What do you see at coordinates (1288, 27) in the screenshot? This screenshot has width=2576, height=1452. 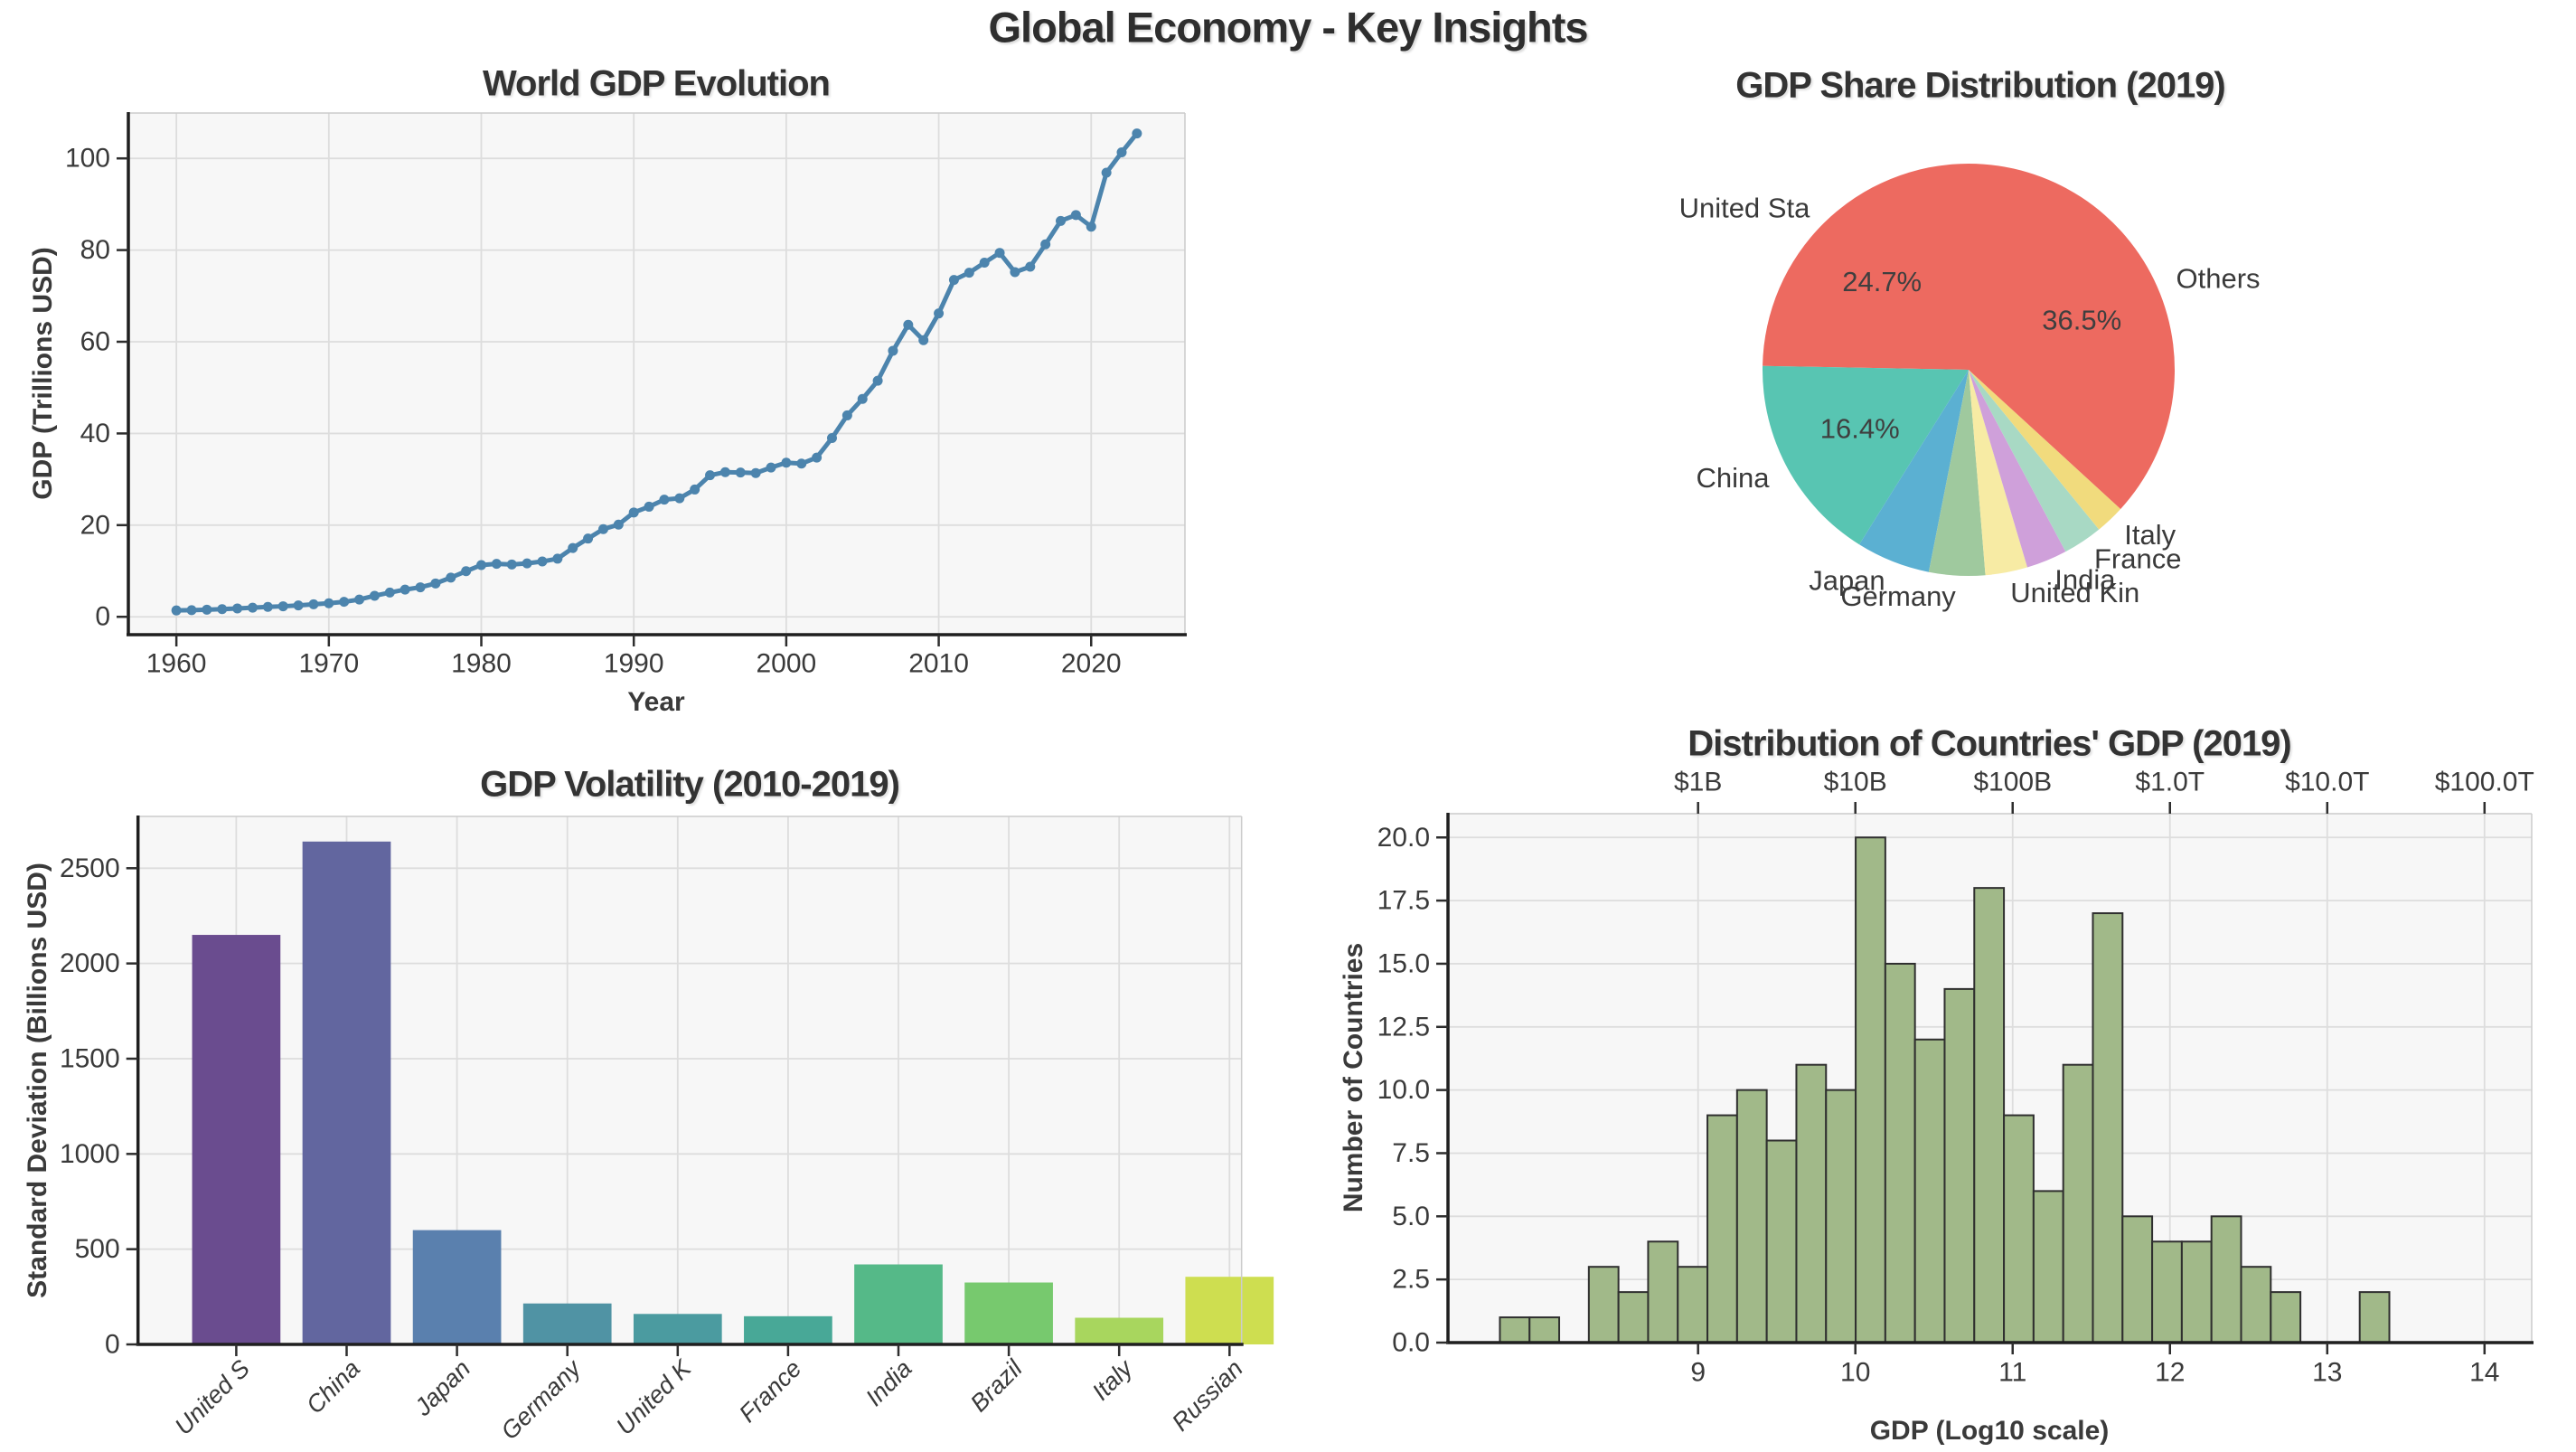 I see `figure-main-title: Global Economy - Key Insights` at bounding box center [1288, 27].